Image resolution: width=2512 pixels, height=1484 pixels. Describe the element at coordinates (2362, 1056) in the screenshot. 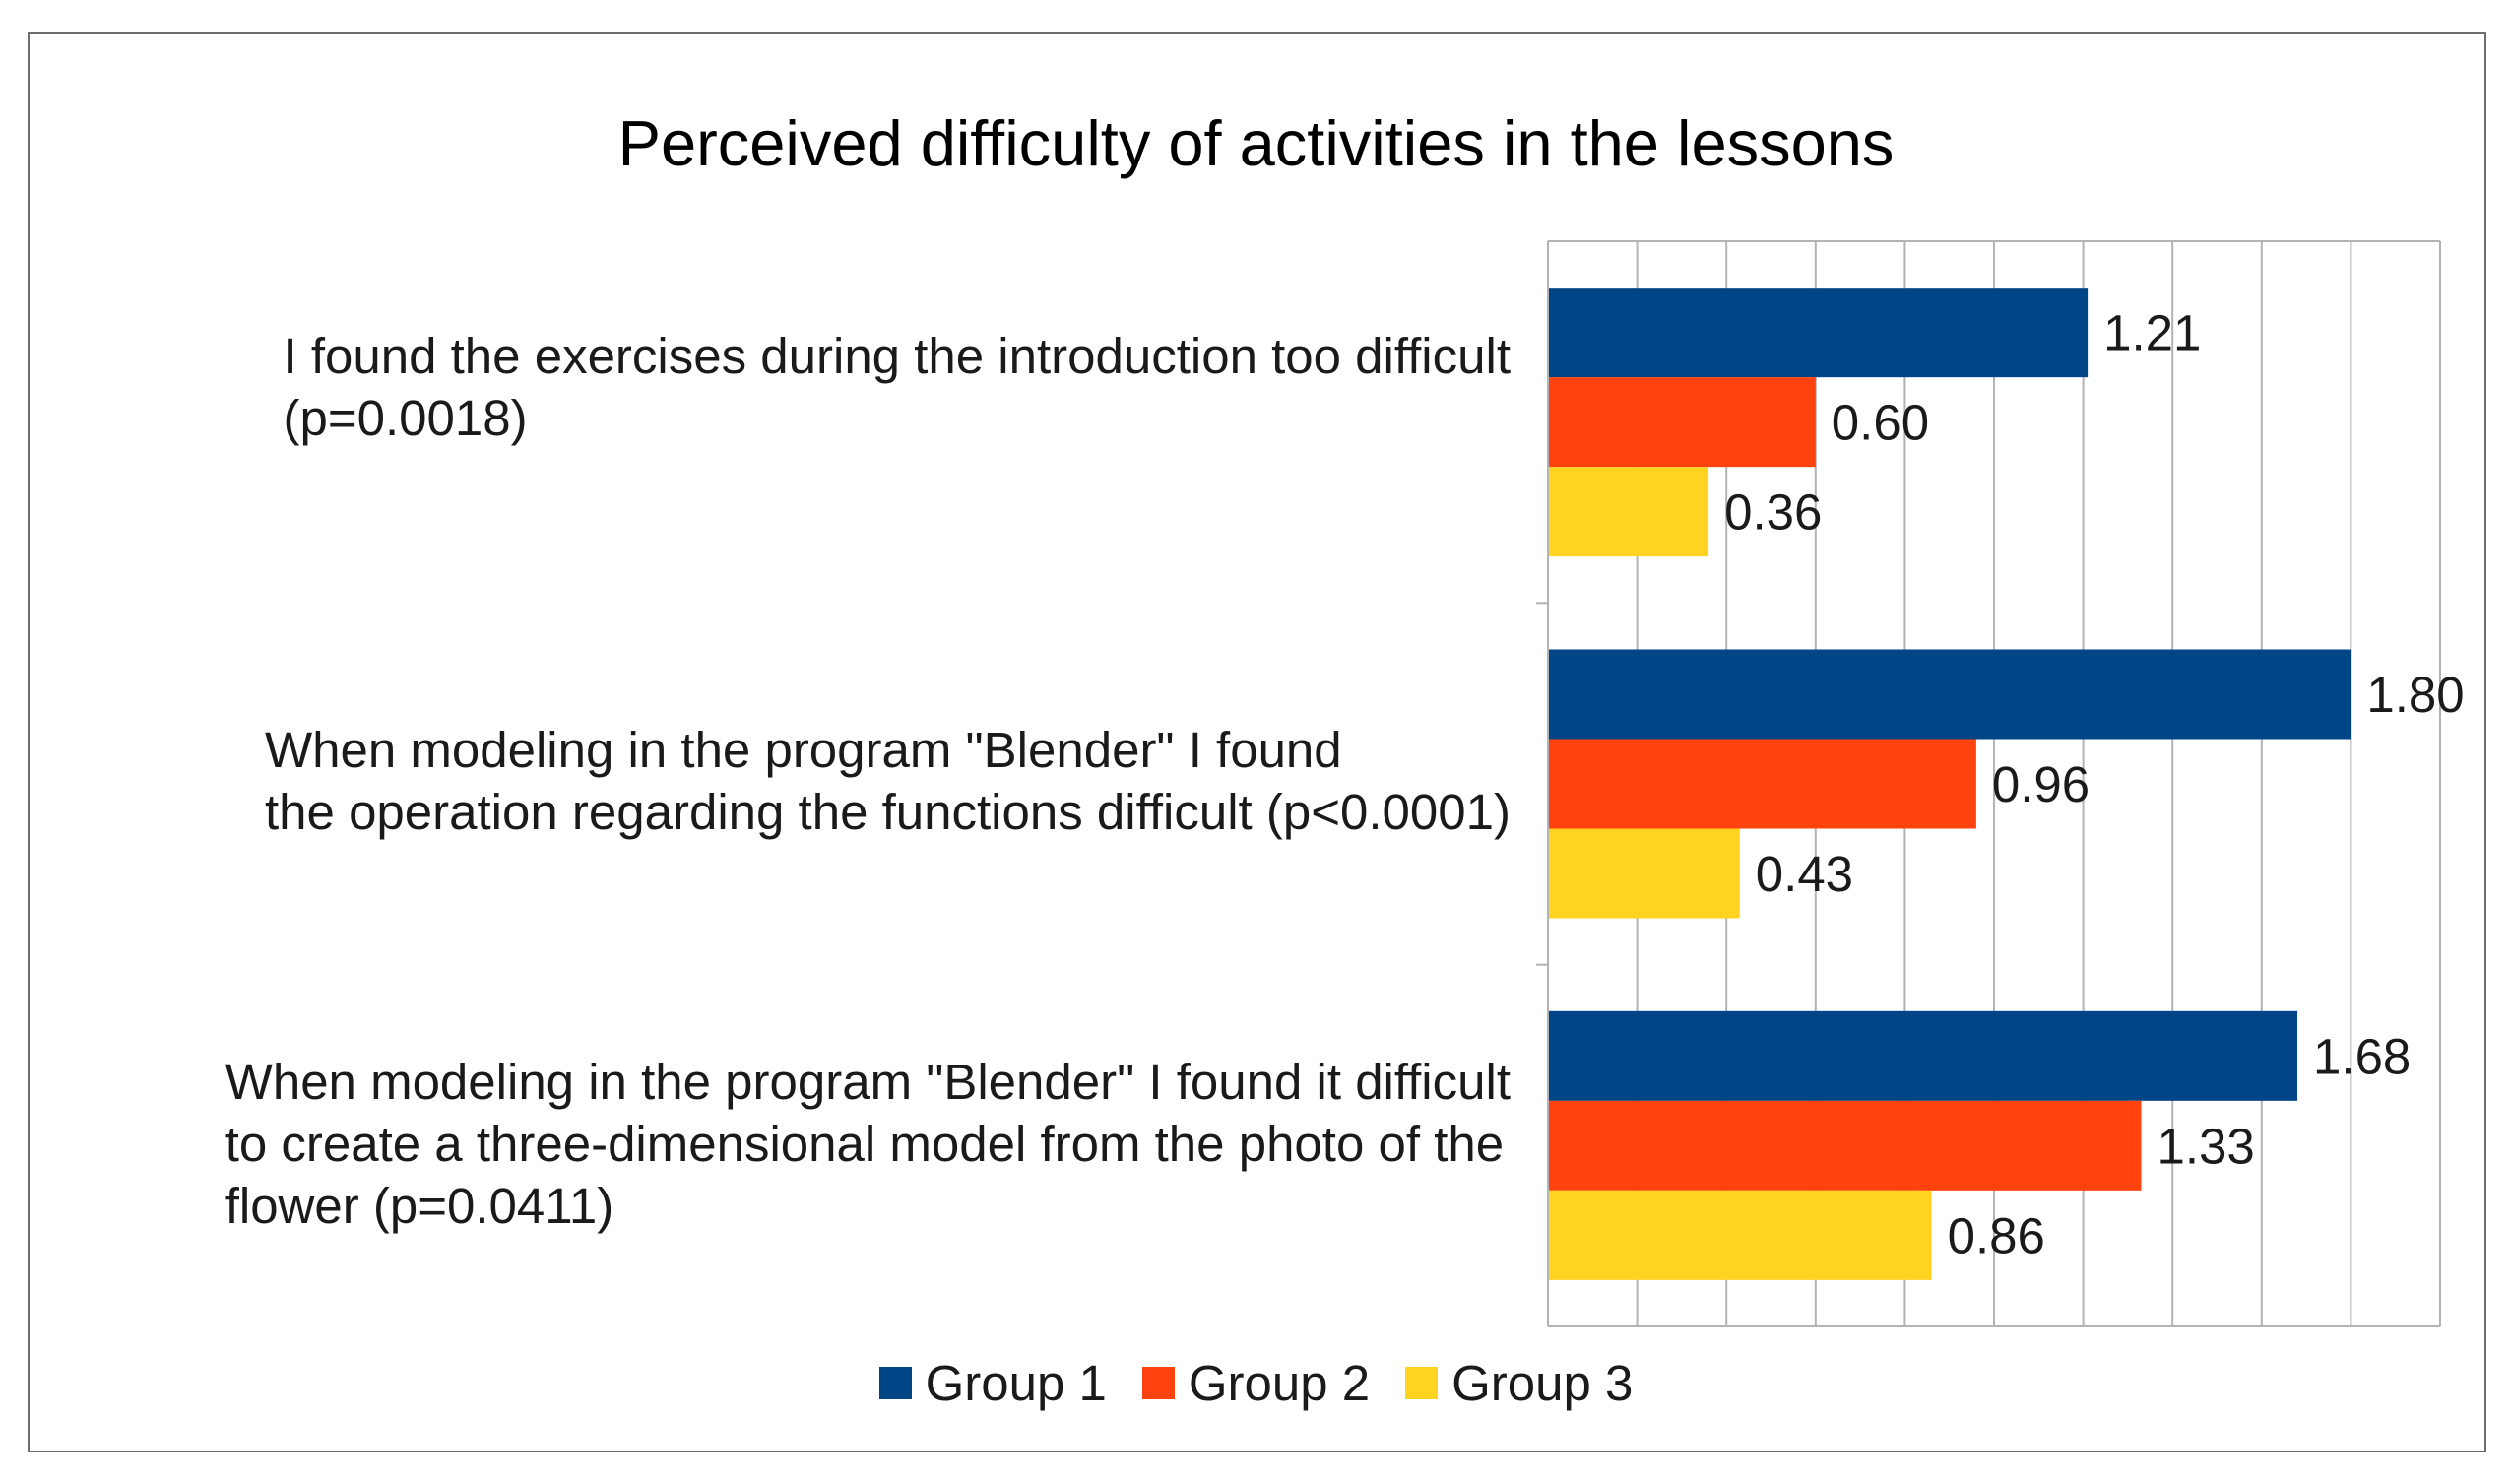

I see `data-label-group-1-cat-3: 1.68` at that location.